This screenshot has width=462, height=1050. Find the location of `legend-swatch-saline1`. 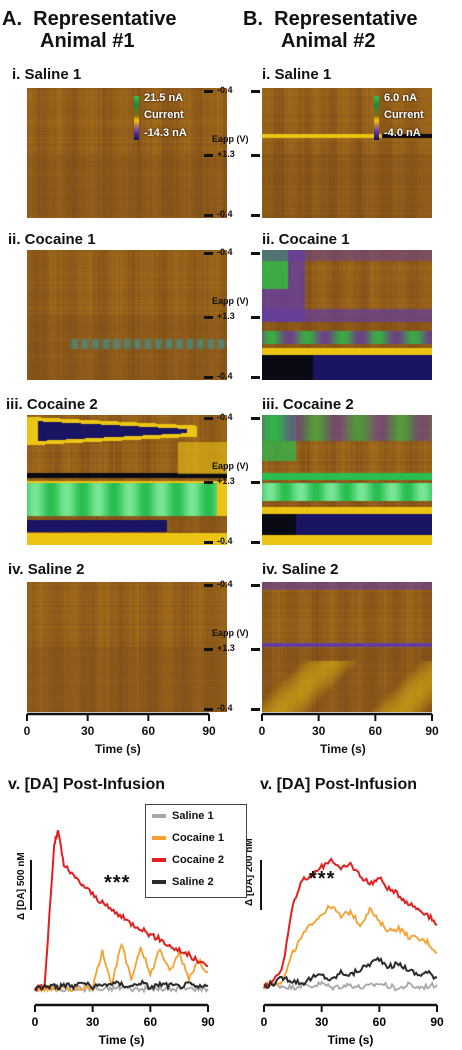

legend-swatch-saline1 is located at coordinates (159, 816).